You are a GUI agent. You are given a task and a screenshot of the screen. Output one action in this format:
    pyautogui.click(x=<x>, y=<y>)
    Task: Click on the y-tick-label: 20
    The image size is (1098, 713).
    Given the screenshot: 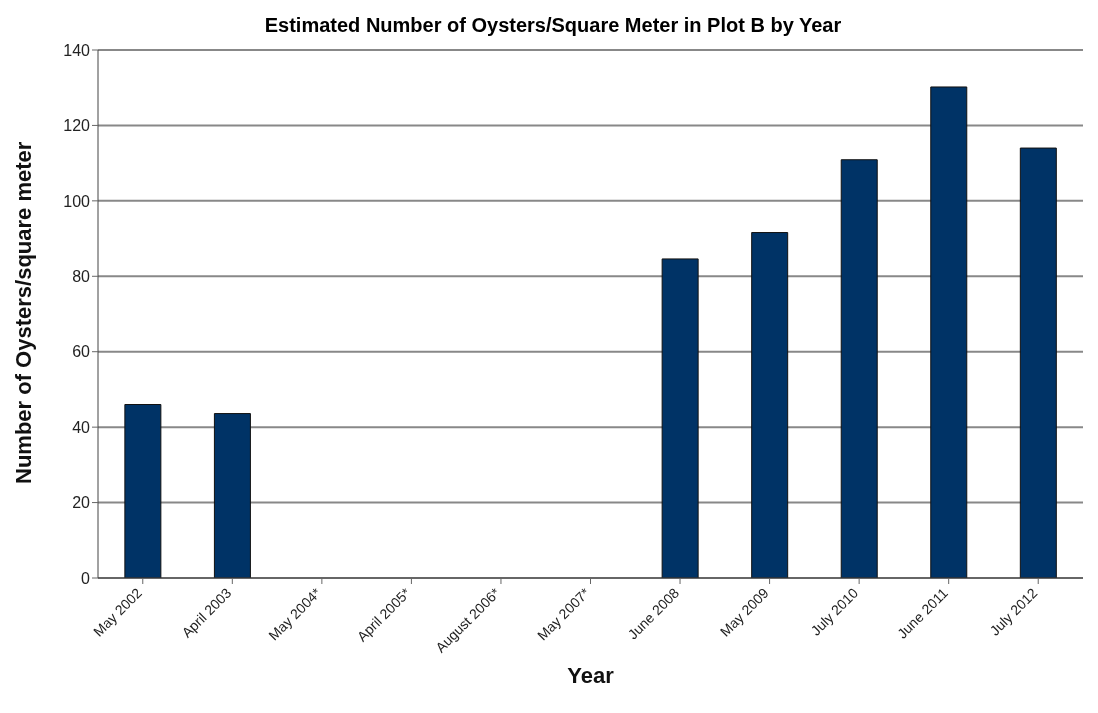 What is the action you would take?
    pyautogui.click(x=81, y=503)
    